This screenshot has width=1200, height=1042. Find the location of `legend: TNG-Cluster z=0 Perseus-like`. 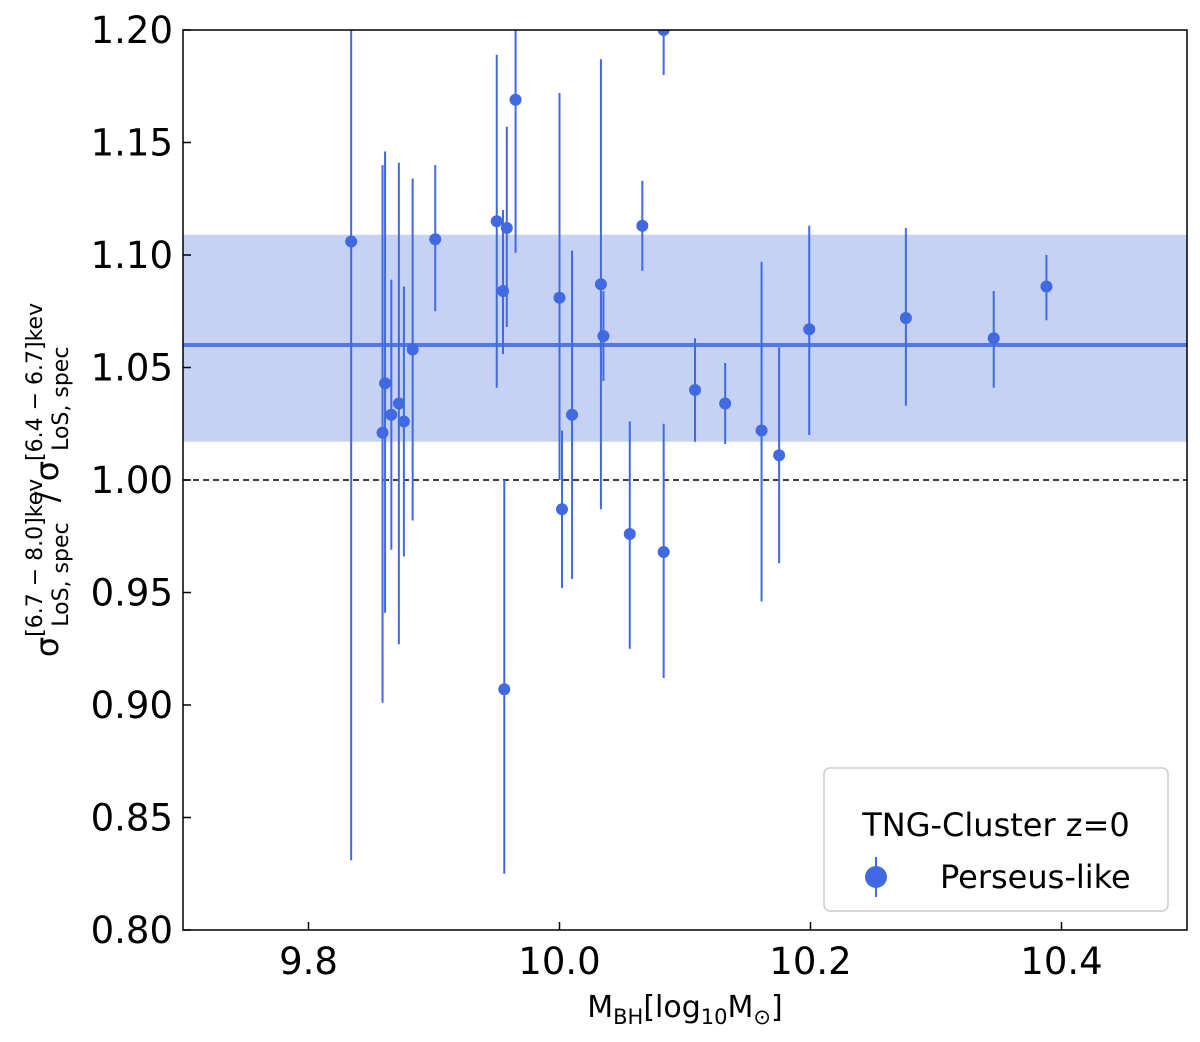

legend: TNG-Cluster z=0 Perseus-like is located at coordinates (996, 839).